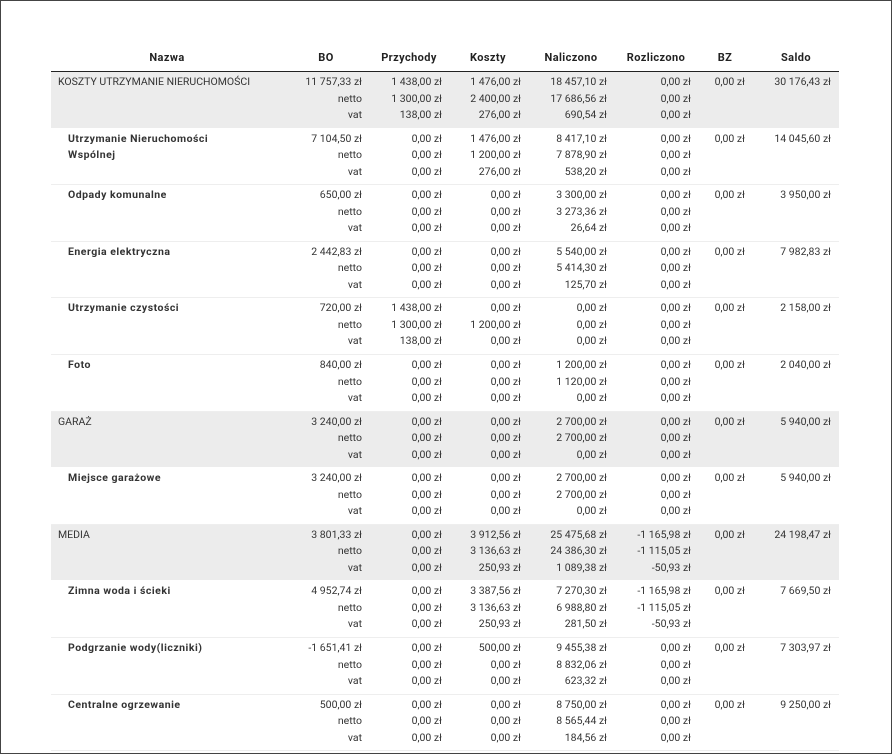 This screenshot has width=892, height=754. Describe the element at coordinates (805, 308) in the screenshot. I see `saldo-value: 2 158,00 zł` at that location.